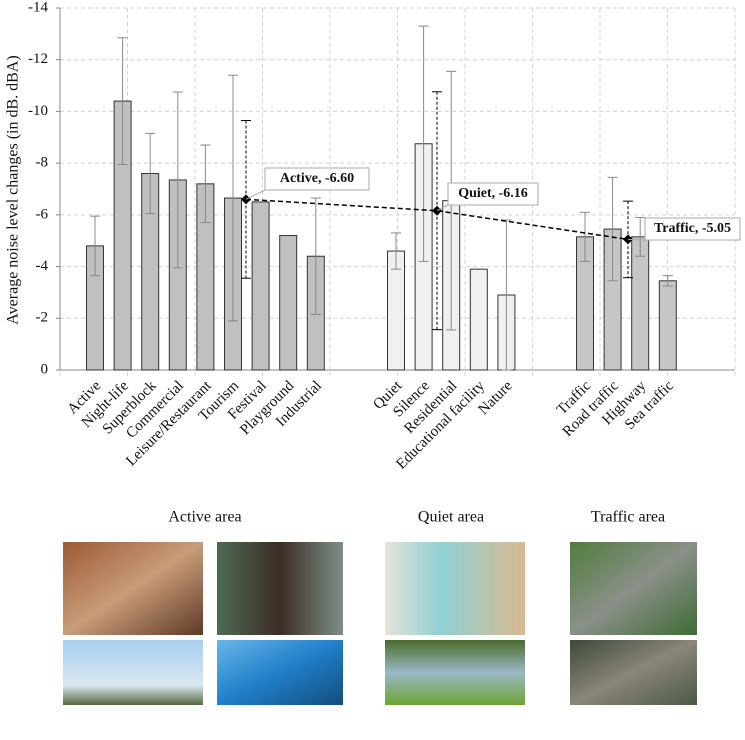 Image resolution: width=745 pixels, height=740 pixels. I want to click on y-axis-title: Average noise level changes (in dB. dBA), so click(13, 189).